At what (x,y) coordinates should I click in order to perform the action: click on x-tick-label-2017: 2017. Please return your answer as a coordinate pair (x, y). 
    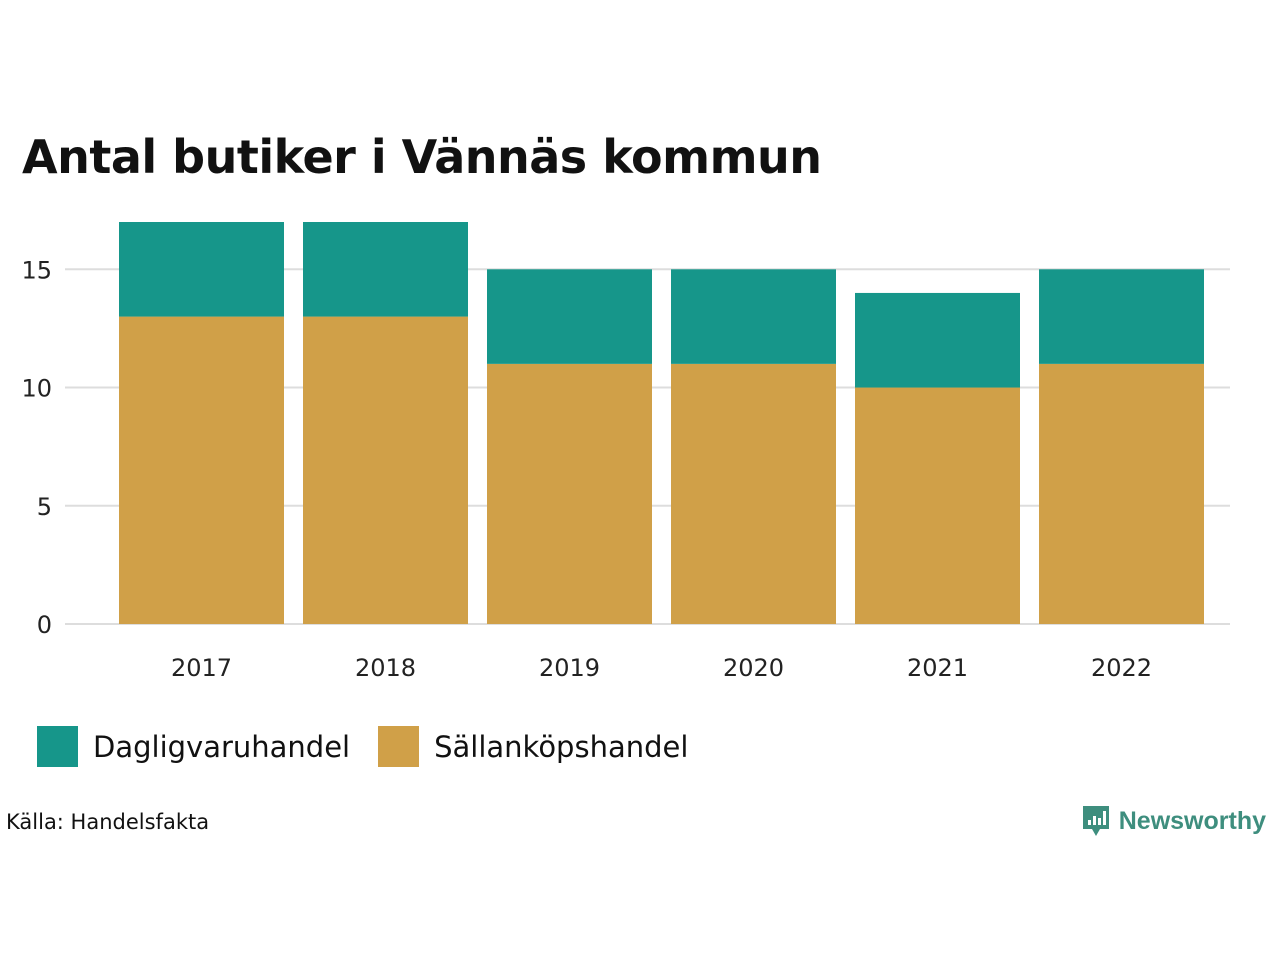
    Looking at the image, I should click on (201, 668).